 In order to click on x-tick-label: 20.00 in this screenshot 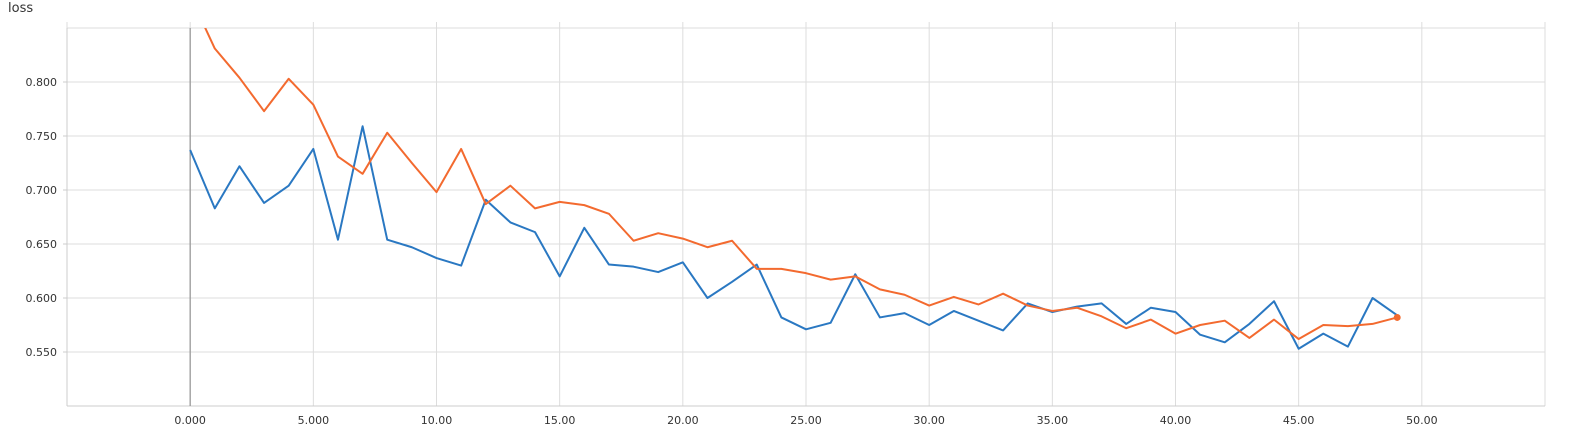, I will do `click(683, 420)`.